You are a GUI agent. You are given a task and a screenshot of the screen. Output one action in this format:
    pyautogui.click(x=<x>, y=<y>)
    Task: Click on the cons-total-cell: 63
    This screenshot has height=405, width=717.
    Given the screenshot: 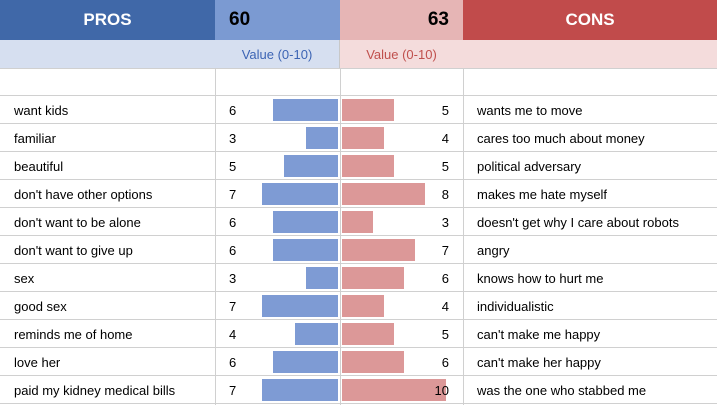 What is the action you would take?
    pyautogui.click(x=401, y=20)
    